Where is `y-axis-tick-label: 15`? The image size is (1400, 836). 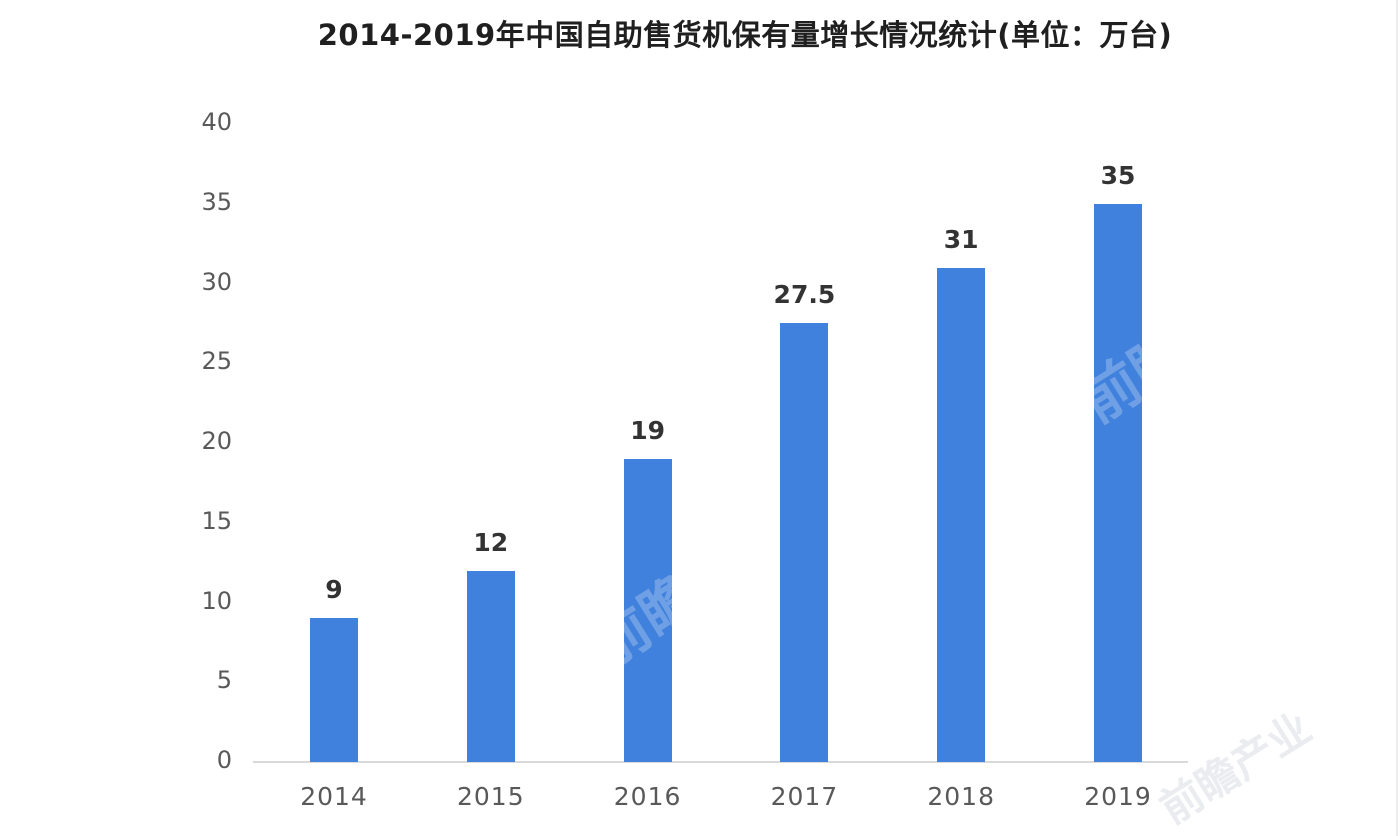
y-axis-tick-label: 15 is located at coordinates (216, 520).